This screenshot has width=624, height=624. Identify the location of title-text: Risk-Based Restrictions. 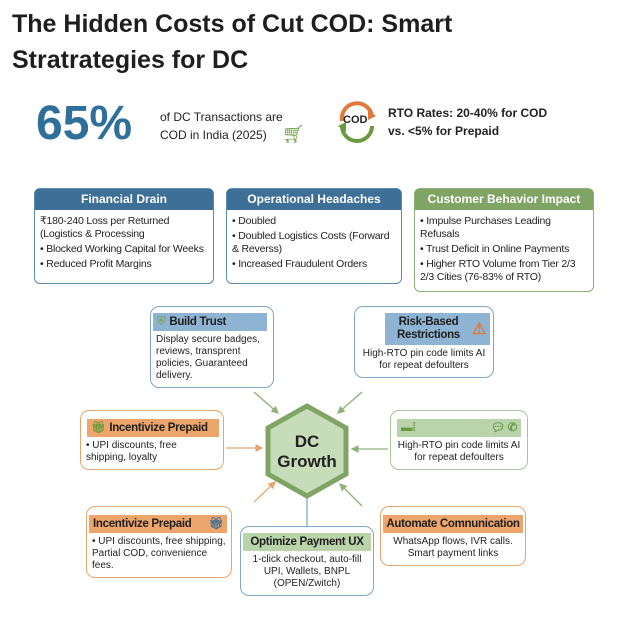
(428, 328).